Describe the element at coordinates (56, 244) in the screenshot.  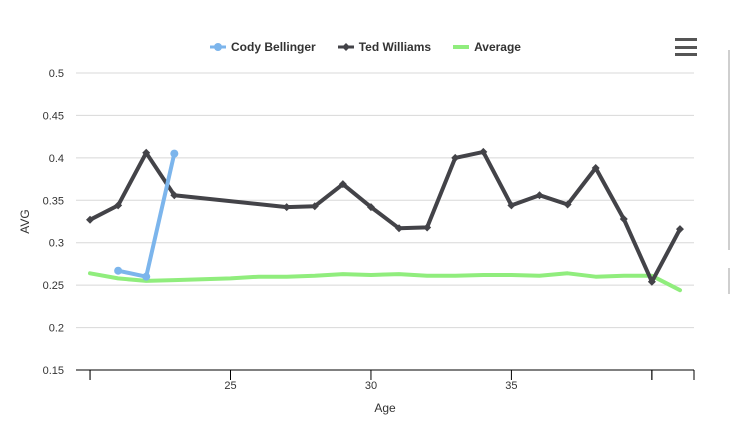
I see `y-tick-label: 0.3` at that location.